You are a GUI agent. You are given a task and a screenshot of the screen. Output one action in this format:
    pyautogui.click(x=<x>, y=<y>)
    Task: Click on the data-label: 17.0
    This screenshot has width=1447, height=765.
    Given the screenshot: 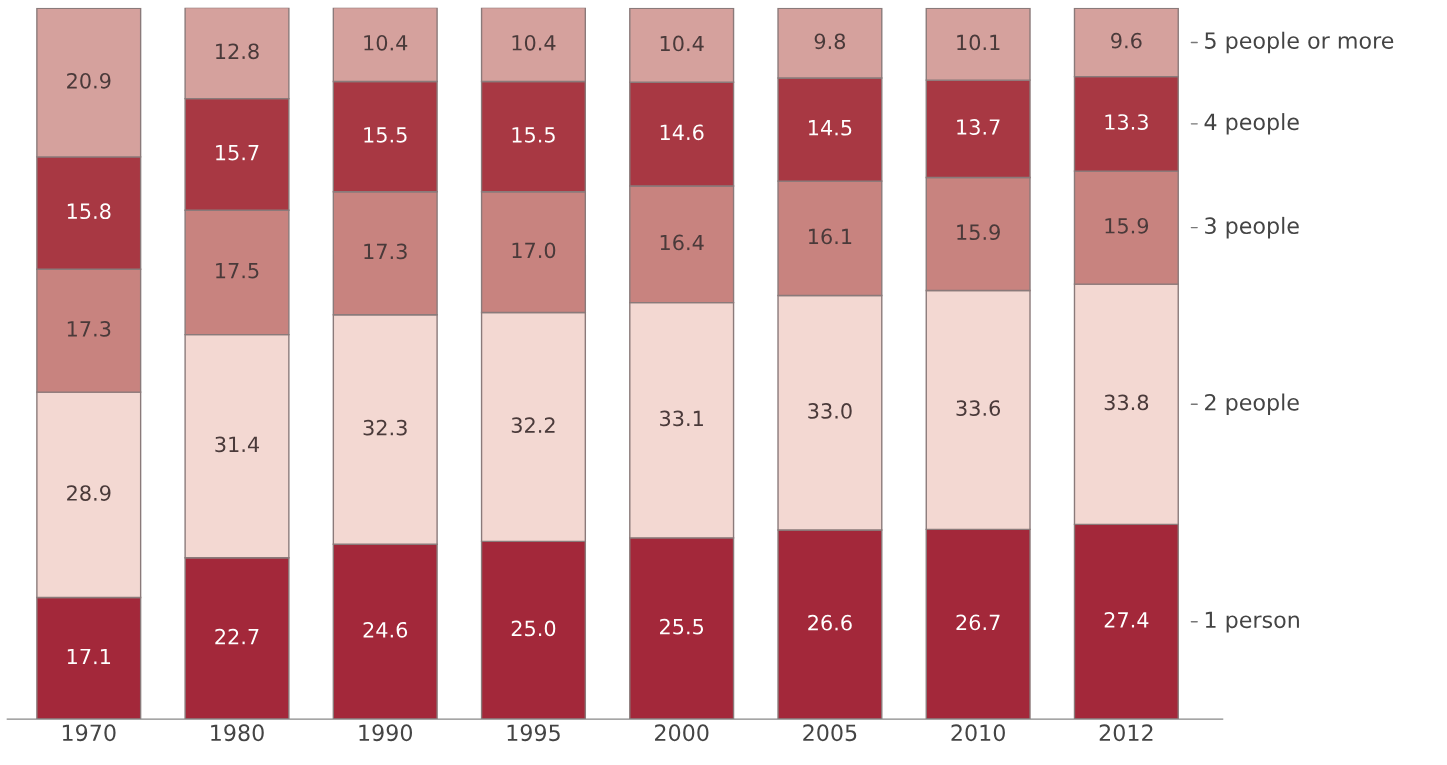 What is the action you would take?
    pyautogui.click(x=534, y=250)
    